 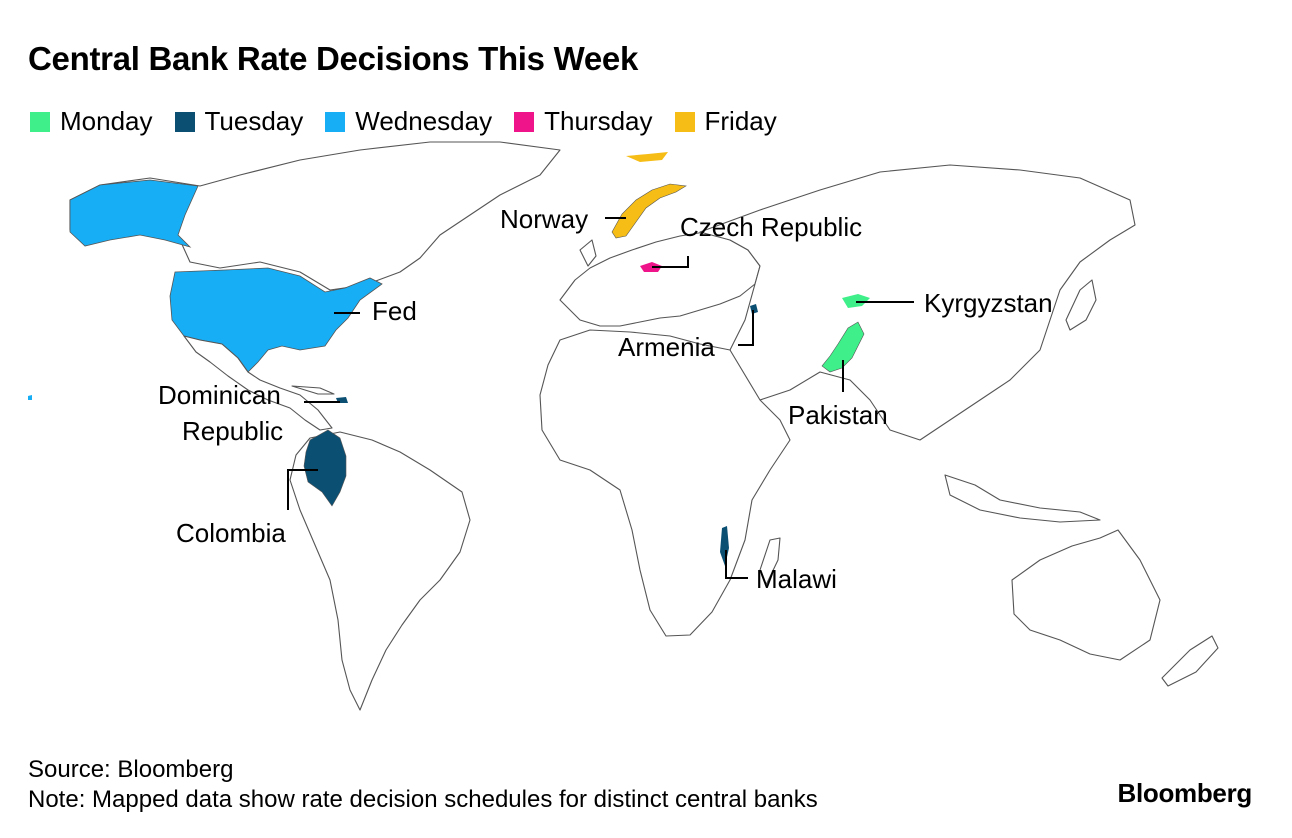 I want to click on leader-czech, so click(x=670, y=262).